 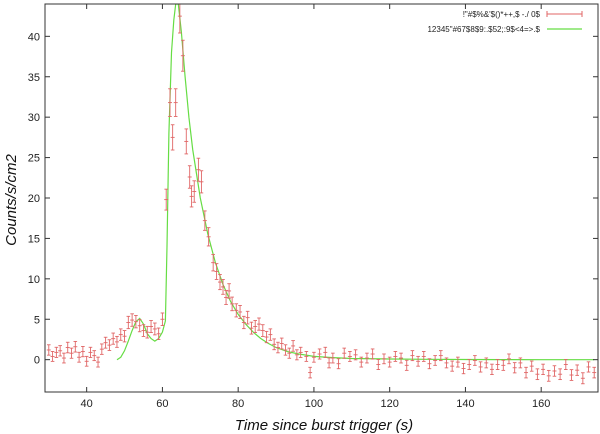 I want to click on y-tick-label: 20, so click(x=34, y=199).